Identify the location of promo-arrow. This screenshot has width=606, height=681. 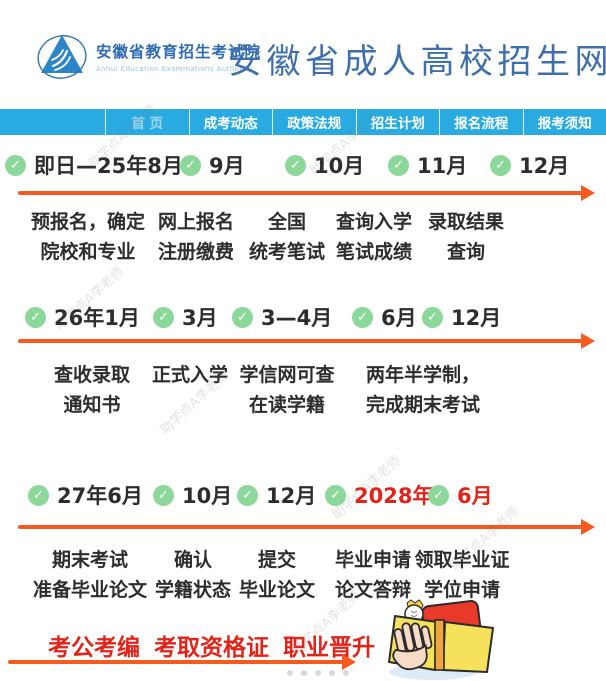
(182, 662).